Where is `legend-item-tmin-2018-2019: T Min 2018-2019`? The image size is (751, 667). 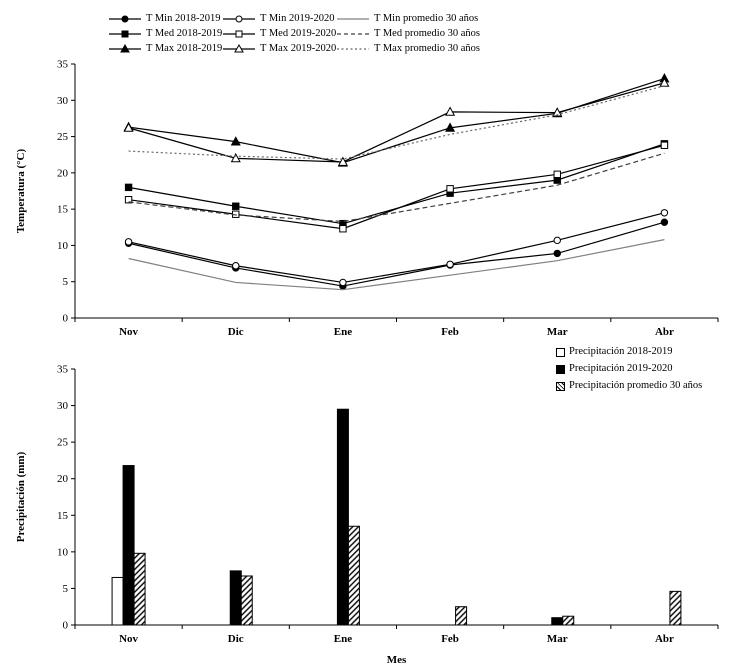 legend-item-tmin-2018-2019: T Min 2018-2019 is located at coordinates (165, 19).